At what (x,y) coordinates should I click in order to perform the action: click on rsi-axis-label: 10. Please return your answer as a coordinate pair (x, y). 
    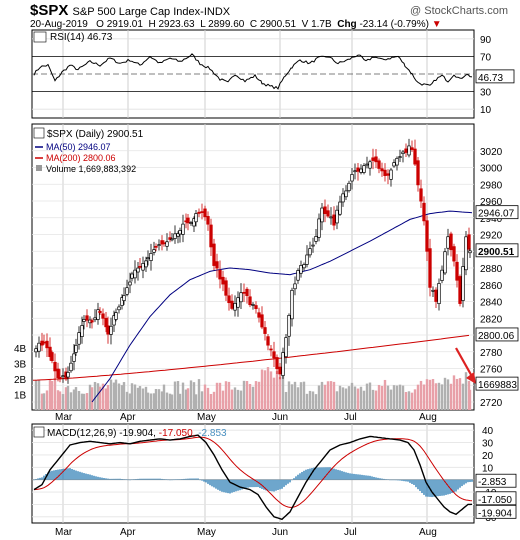
    Looking at the image, I should click on (486, 110).